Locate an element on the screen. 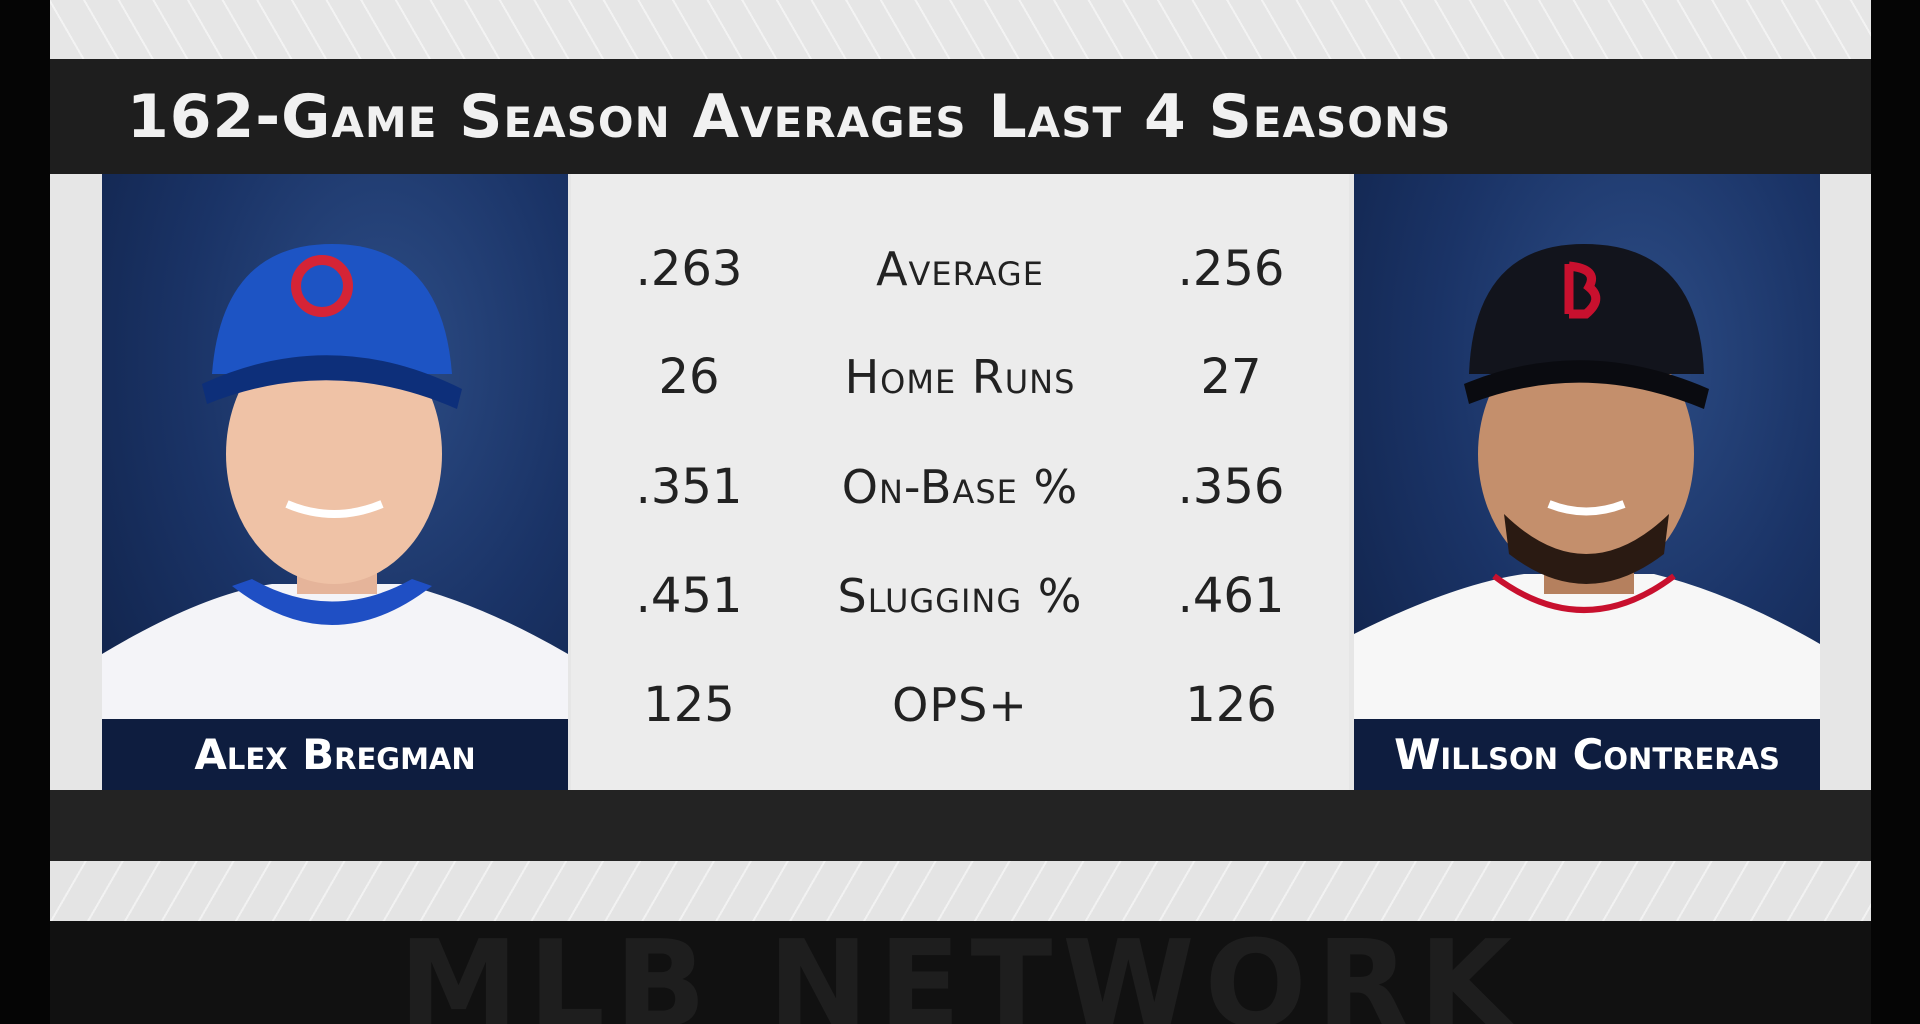 The image size is (1920, 1024). player-name: Willson Contreras is located at coordinates (1587, 754).